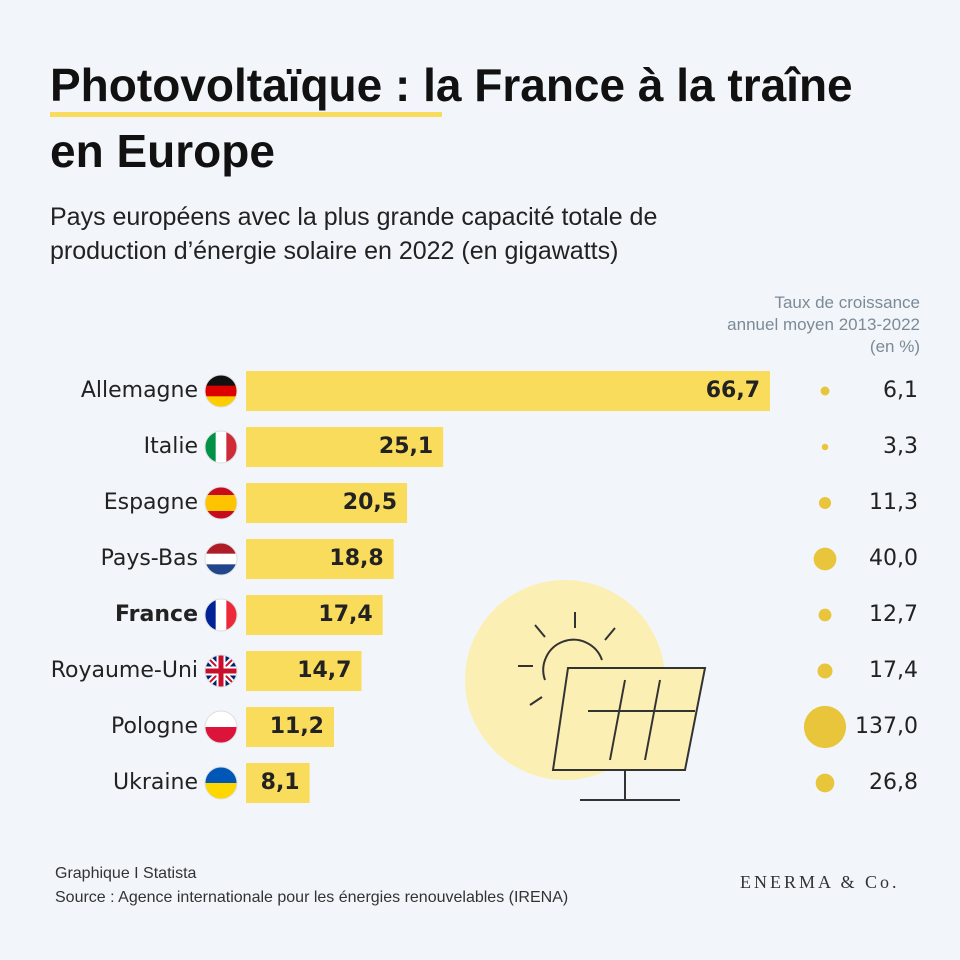 The width and height of the screenshot is (960, 960). Describe the element at coordinates (324, 670) in the screenshot. I see `value-label: 14,7` at that location.